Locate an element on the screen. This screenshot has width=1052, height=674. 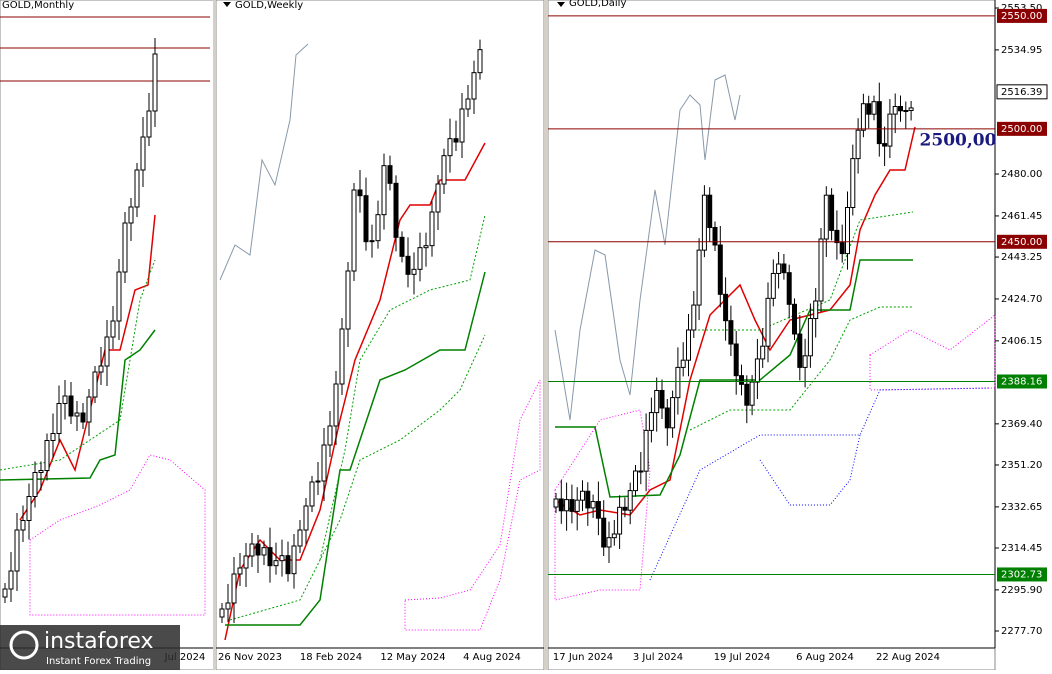
date-label: Jul 2024 is located at coordinates (185, 657).